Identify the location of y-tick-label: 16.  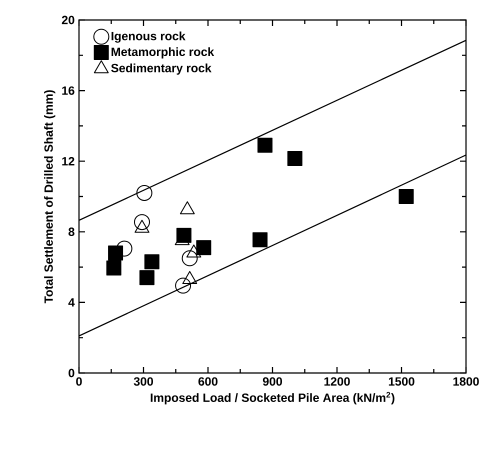
(68, 90).